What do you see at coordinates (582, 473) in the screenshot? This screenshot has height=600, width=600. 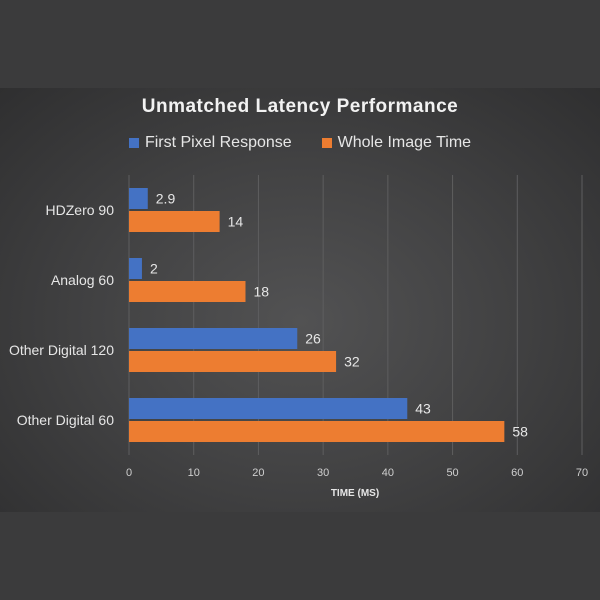 I see `x-tick-label: 70` at bounding box center [582, 473].